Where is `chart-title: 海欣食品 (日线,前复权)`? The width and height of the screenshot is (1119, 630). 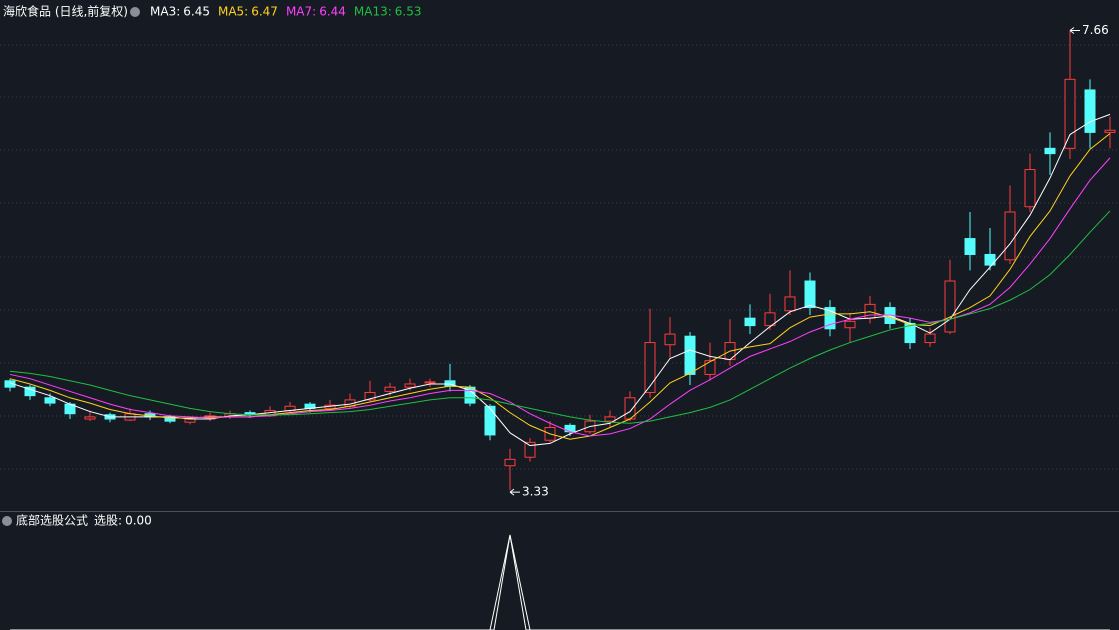
chart-title: 海欣食品 (日线,前复权) is located at coordinates (65, 11).